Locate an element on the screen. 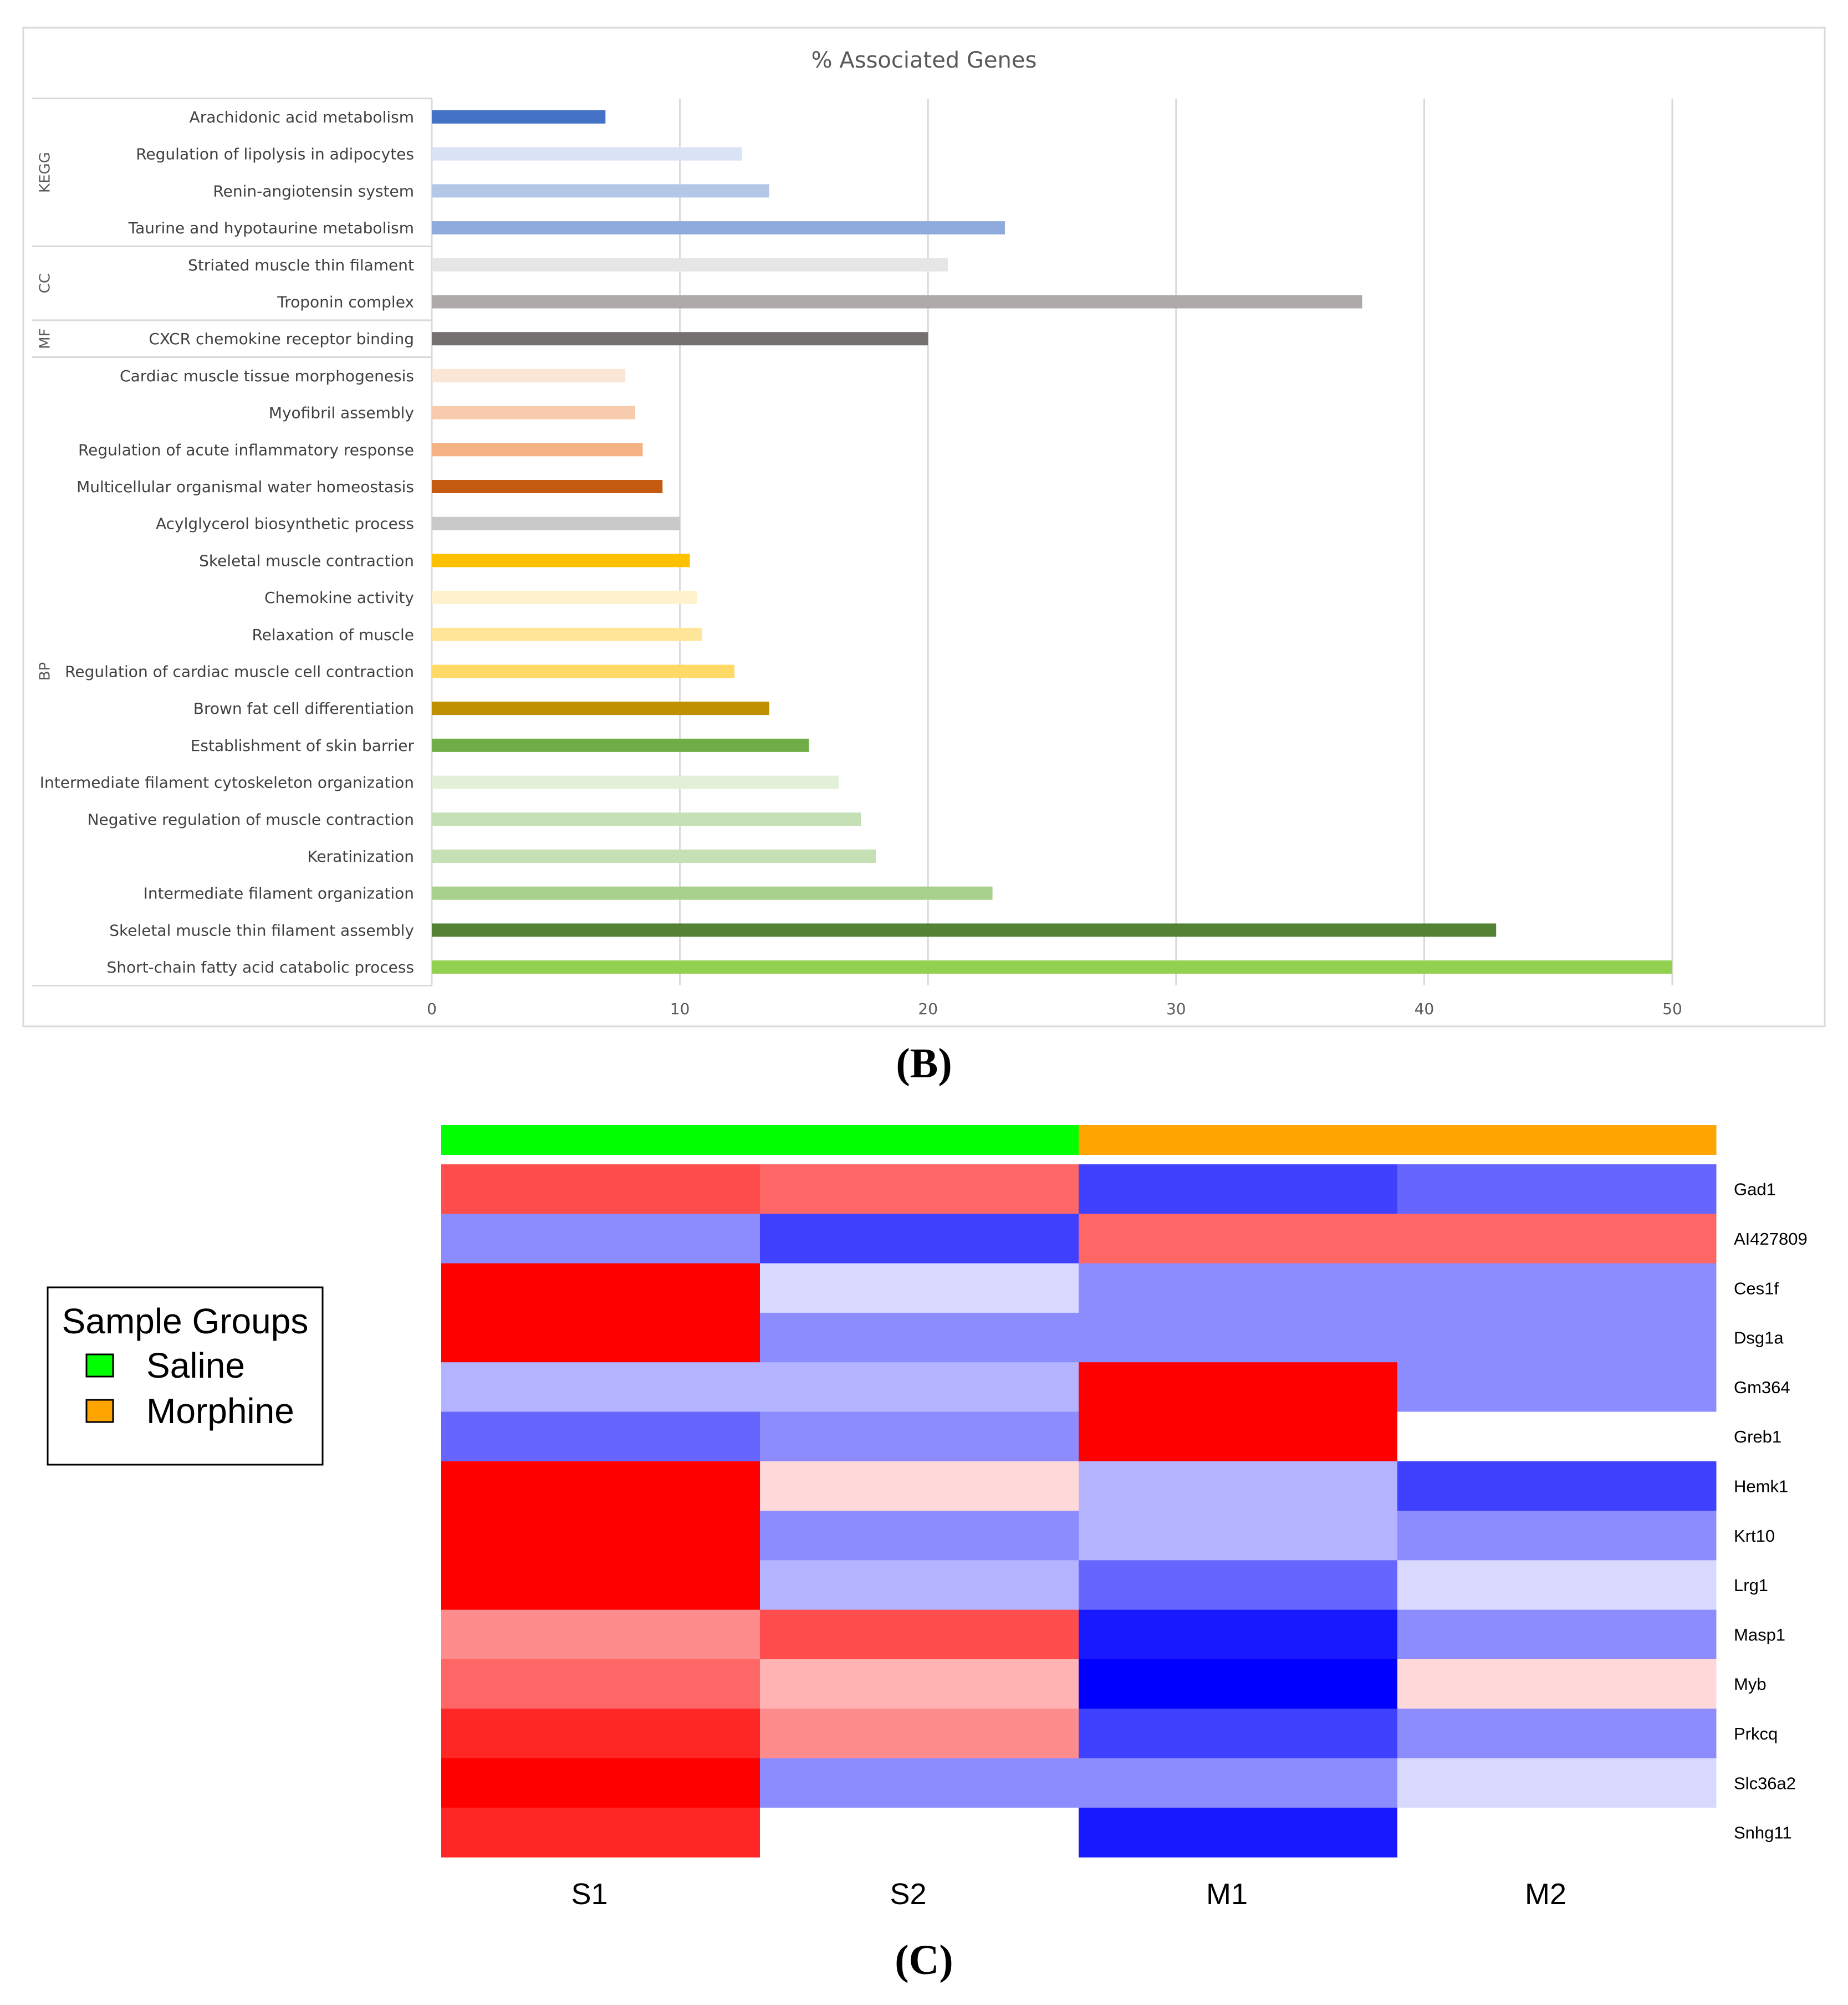  category-label: Relaxation of muscle is located at coordinates (333, 635).